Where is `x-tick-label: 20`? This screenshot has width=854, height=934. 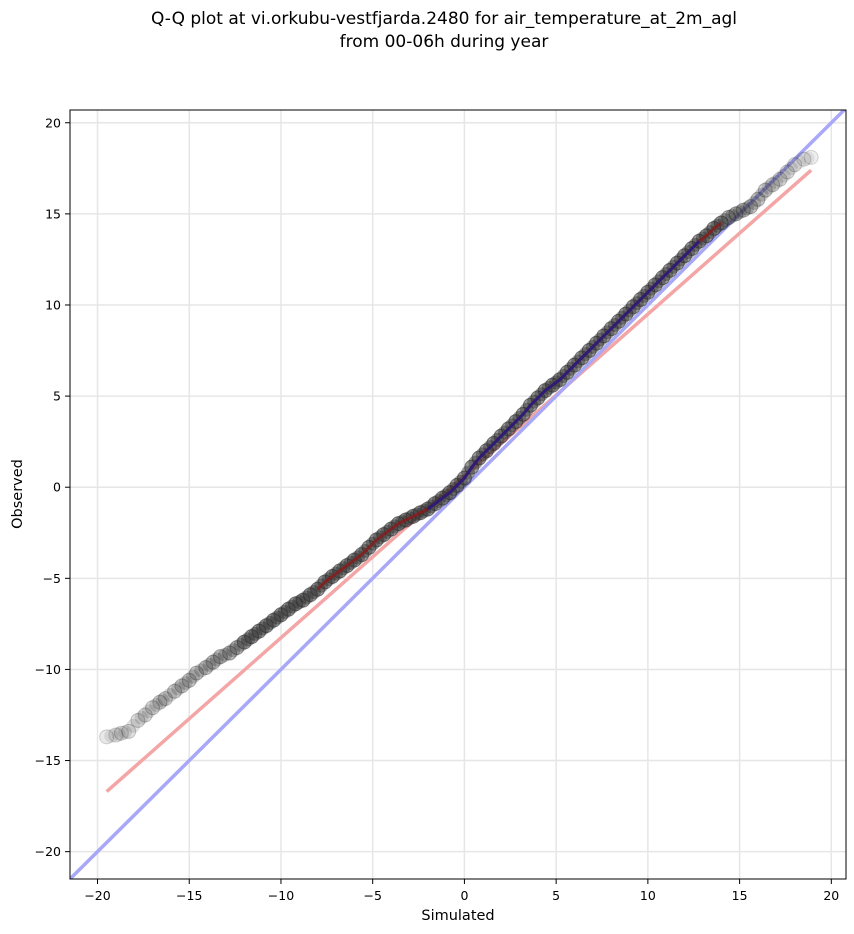
x-tick-label: 20 is located at coordinates (831, 895).